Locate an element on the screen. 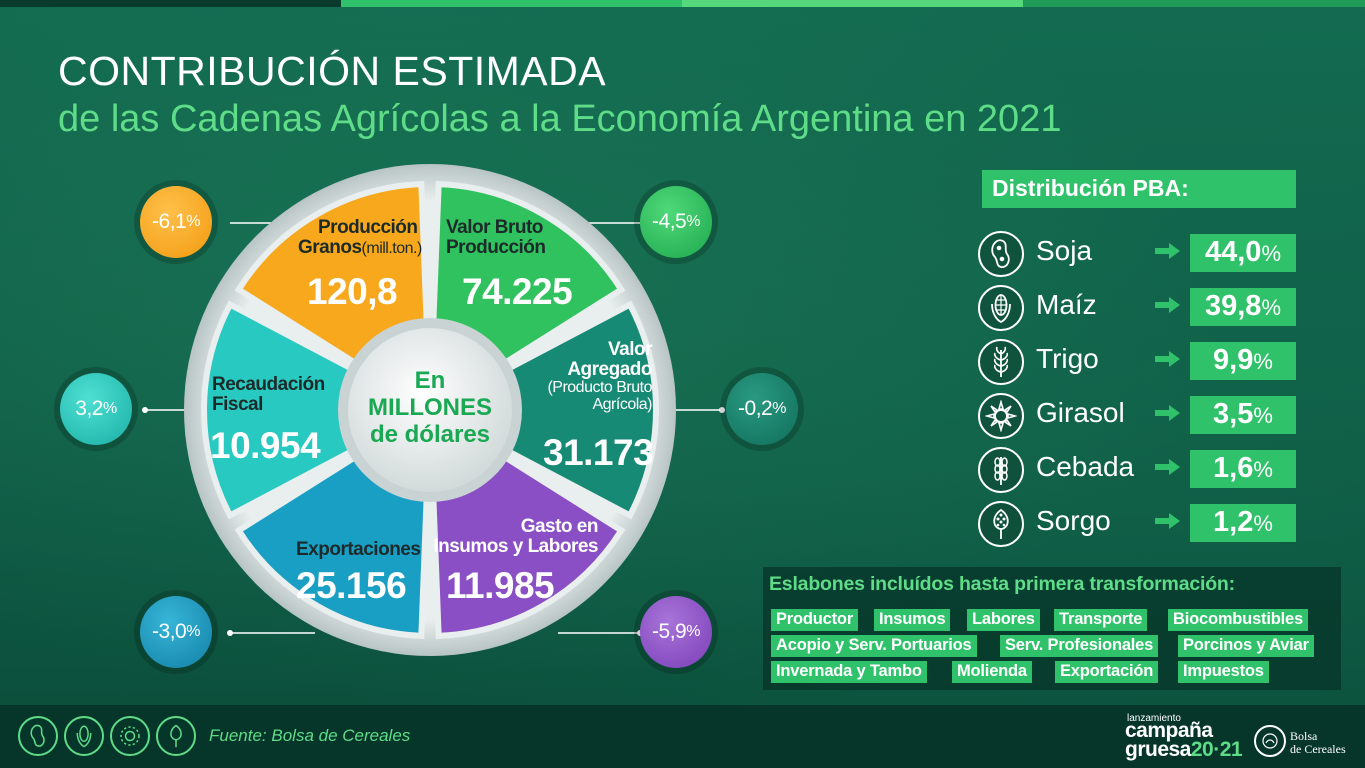 This screenshot has width=1365, height=768. wheel-segment-recaudacion is located at coordinates (319, 410).